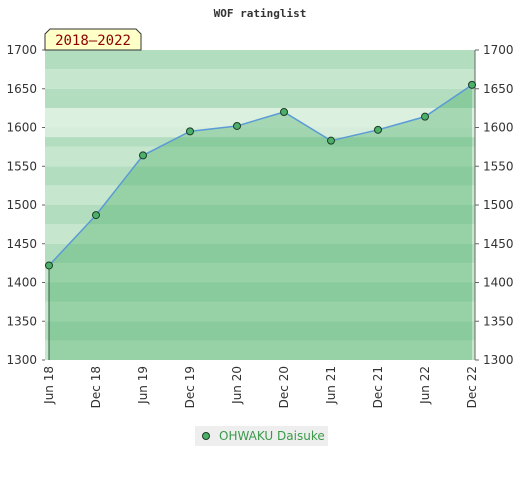 This screenshot has height=484, width=520. I want to click on y2-tick-label: 1600, so click(498, 128).